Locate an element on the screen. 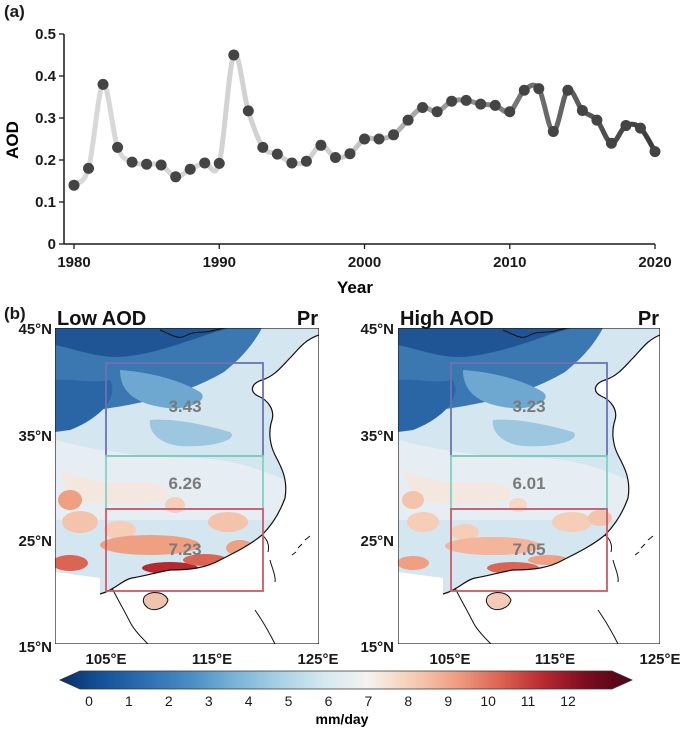 The width and height of the screenshot is (685, 732). aod-point-2009 is located at coordinates (495, 105).